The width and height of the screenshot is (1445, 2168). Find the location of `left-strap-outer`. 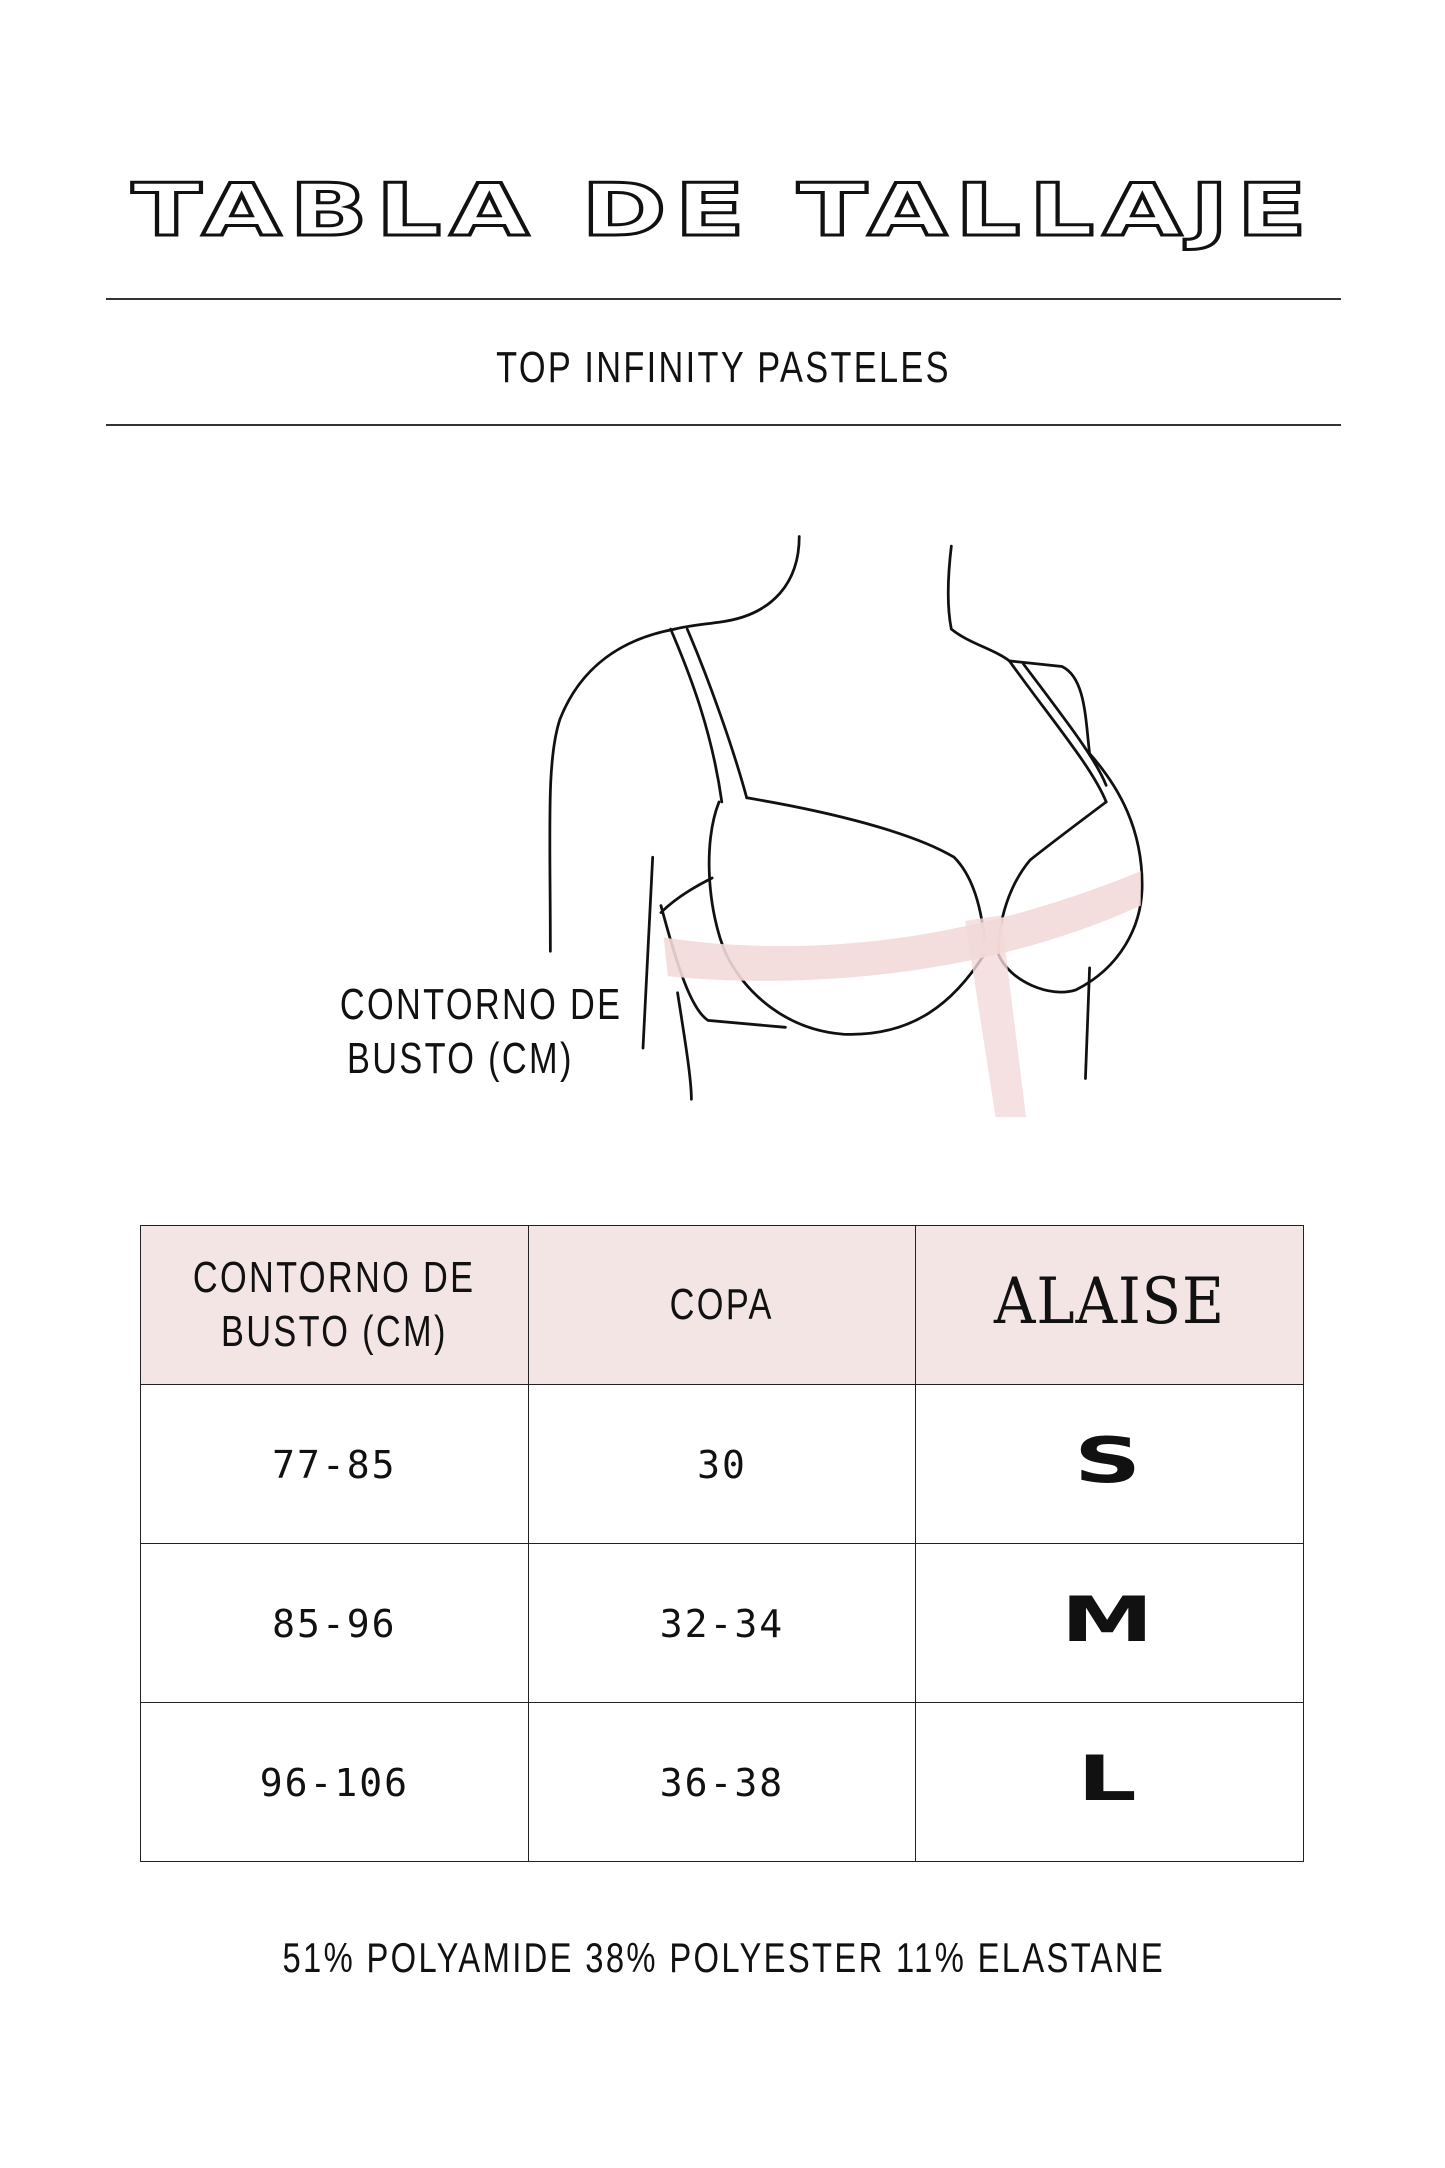

left-strap-outer is located at coordinates (696, 715).